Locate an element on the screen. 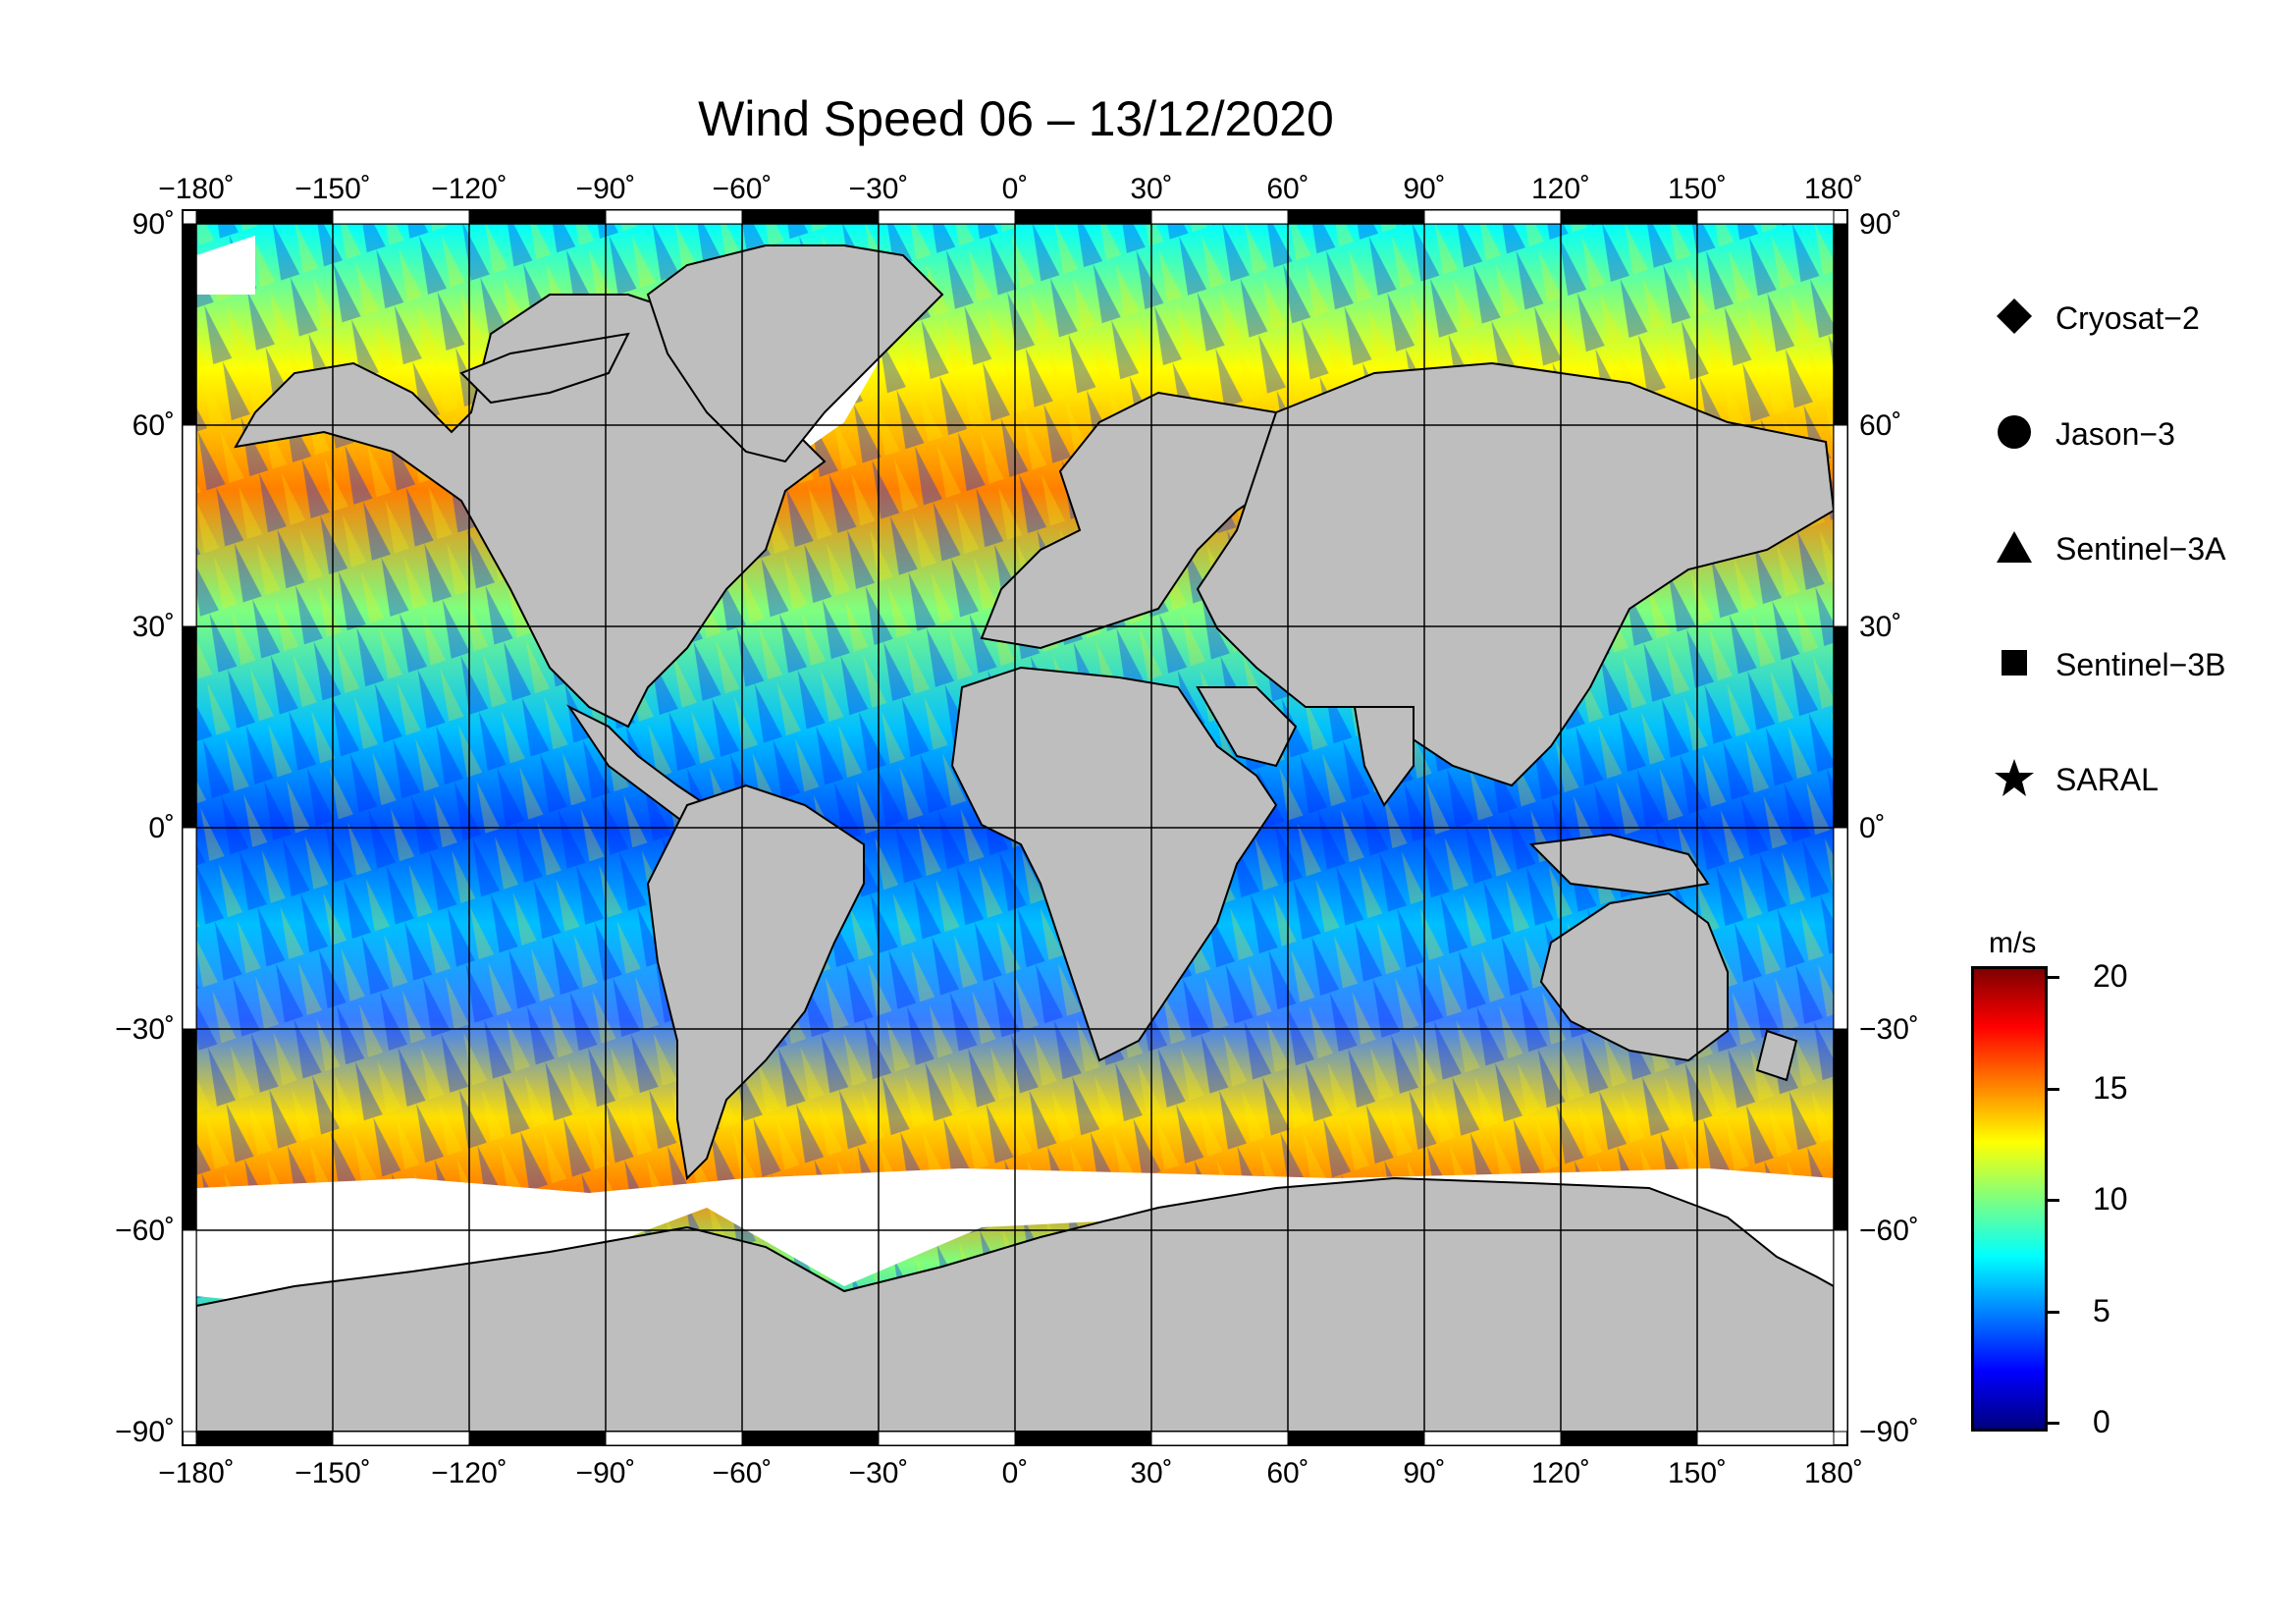 Image resolution: width=2296 pixels, height=1623 pixels. legend-label: Cryosat−2 is located at coordinates (2128, 318).